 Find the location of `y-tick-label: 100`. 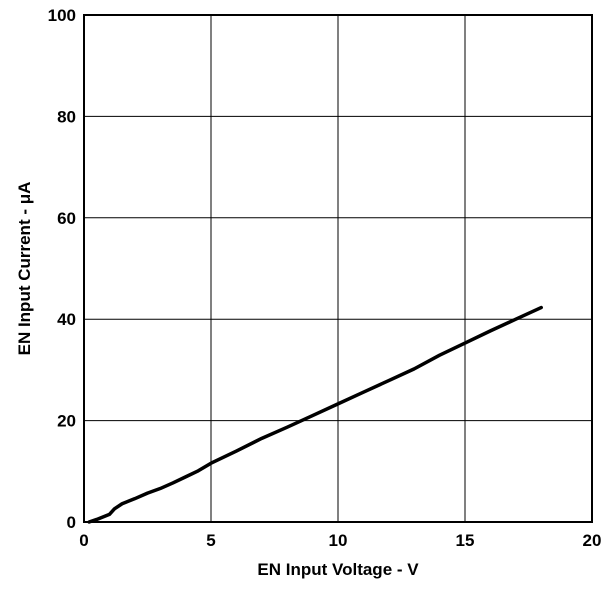

y-tick-label: 100 is located at coordinates (62, 15).